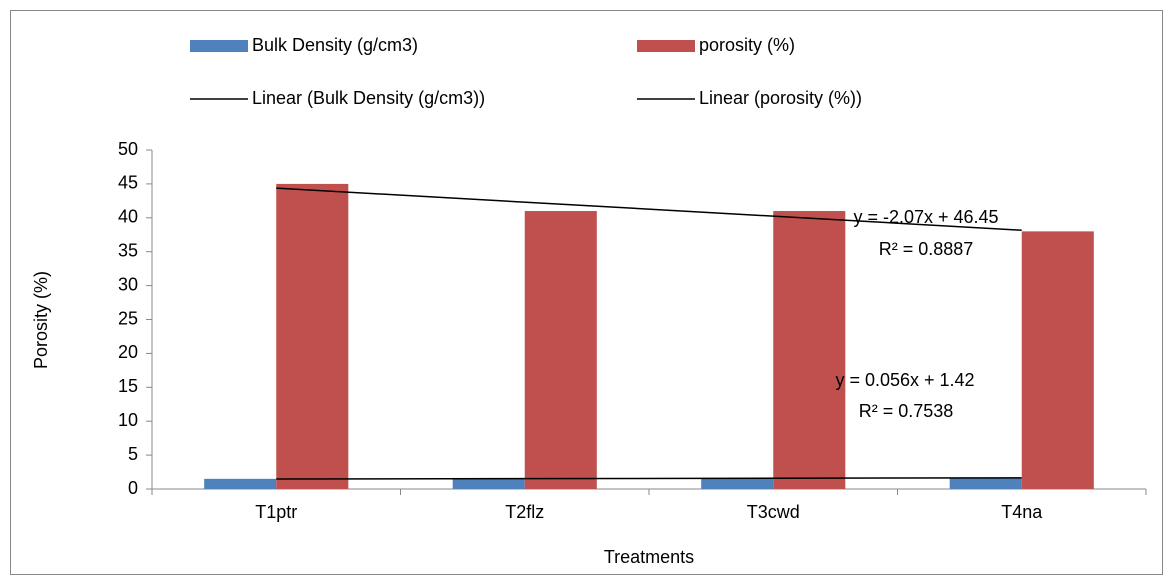 The image size is (1173, 585). I want to click on y-tick-label: 45, so click(128, 183).